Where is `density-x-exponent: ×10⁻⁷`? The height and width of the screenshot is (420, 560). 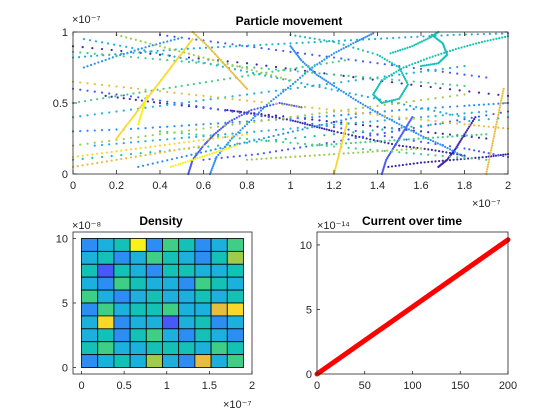 density-x-exponent: ×10⁻⁷ is located at coordinates (237, 405).